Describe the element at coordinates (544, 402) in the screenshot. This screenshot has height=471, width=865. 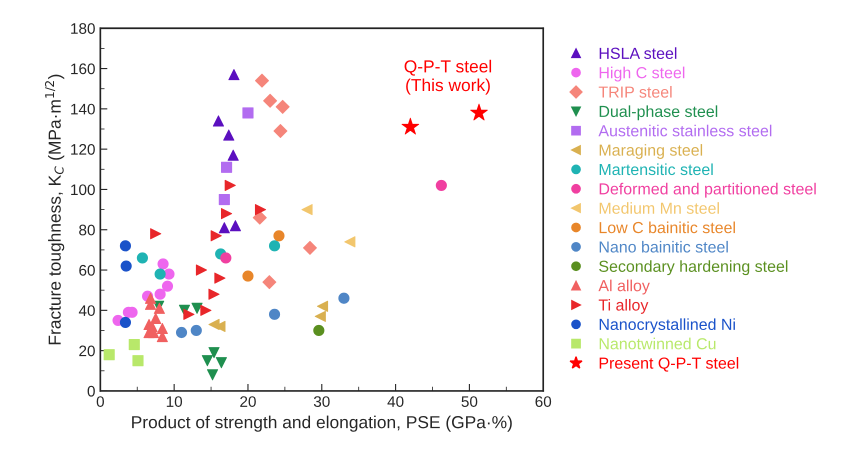
I see `x-tick-label: 60` at that location.